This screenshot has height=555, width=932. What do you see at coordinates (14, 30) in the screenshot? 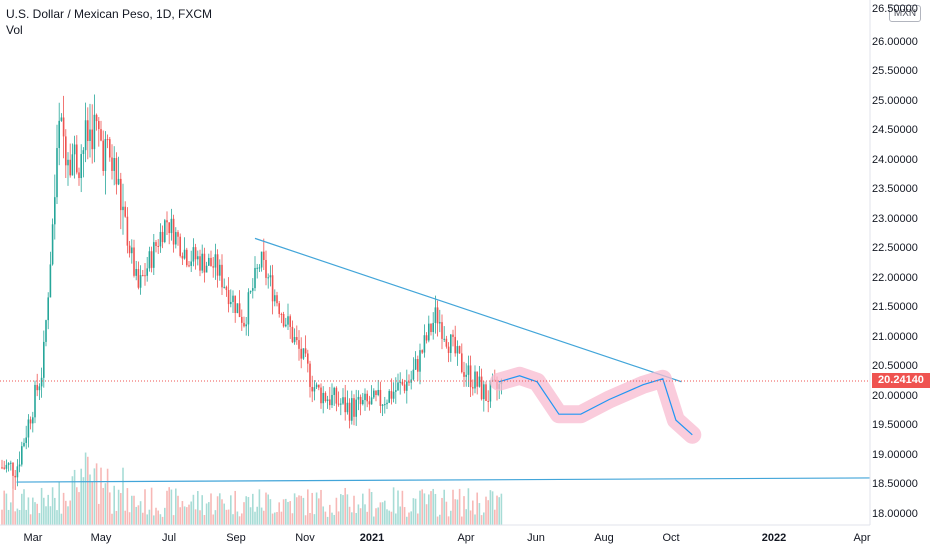
I see `volume-legend: Vol` at bounding box center [14, 30].